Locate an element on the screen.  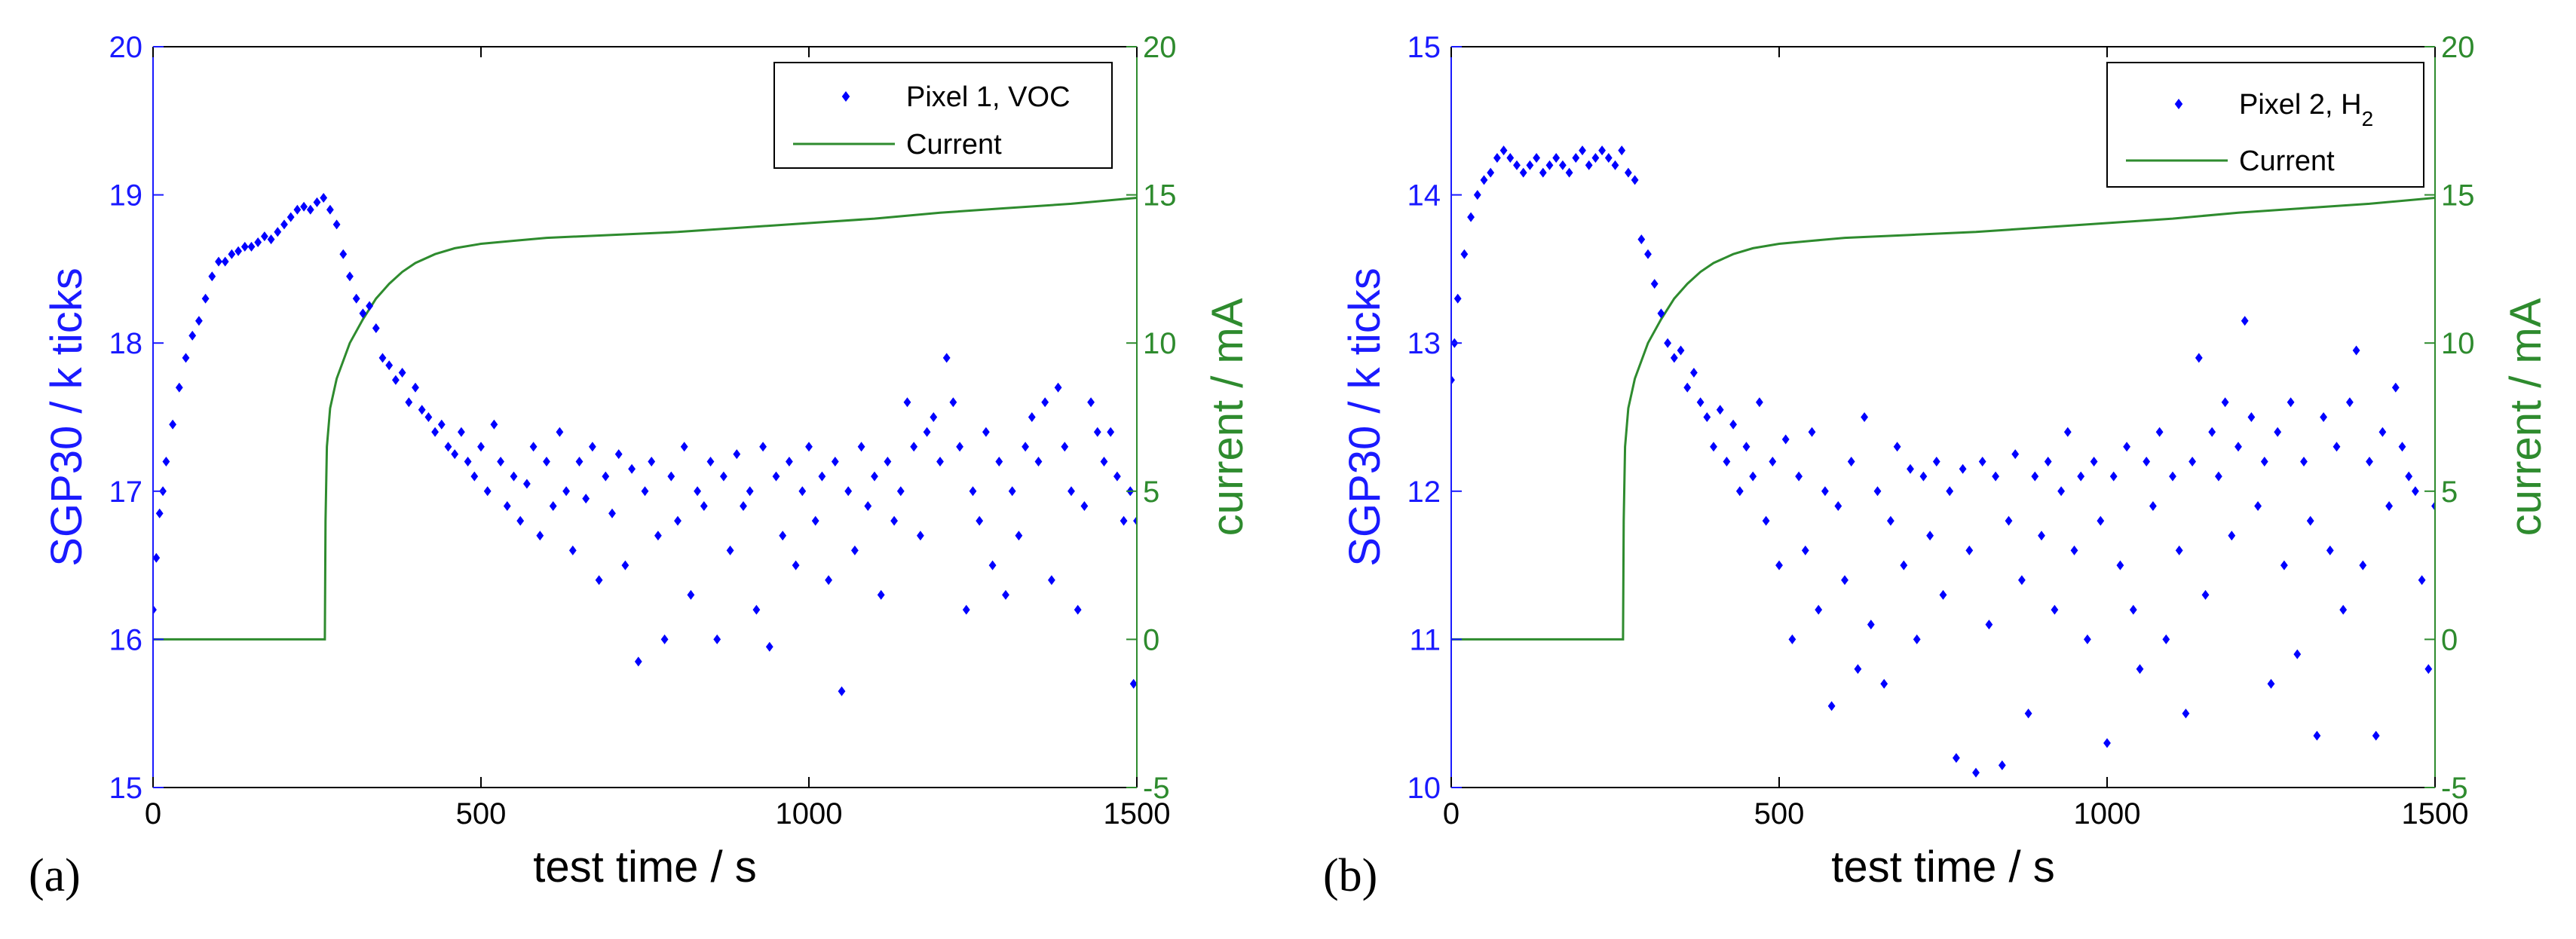
y2-tick-label: 5 is located at coordinates (1151, 493).